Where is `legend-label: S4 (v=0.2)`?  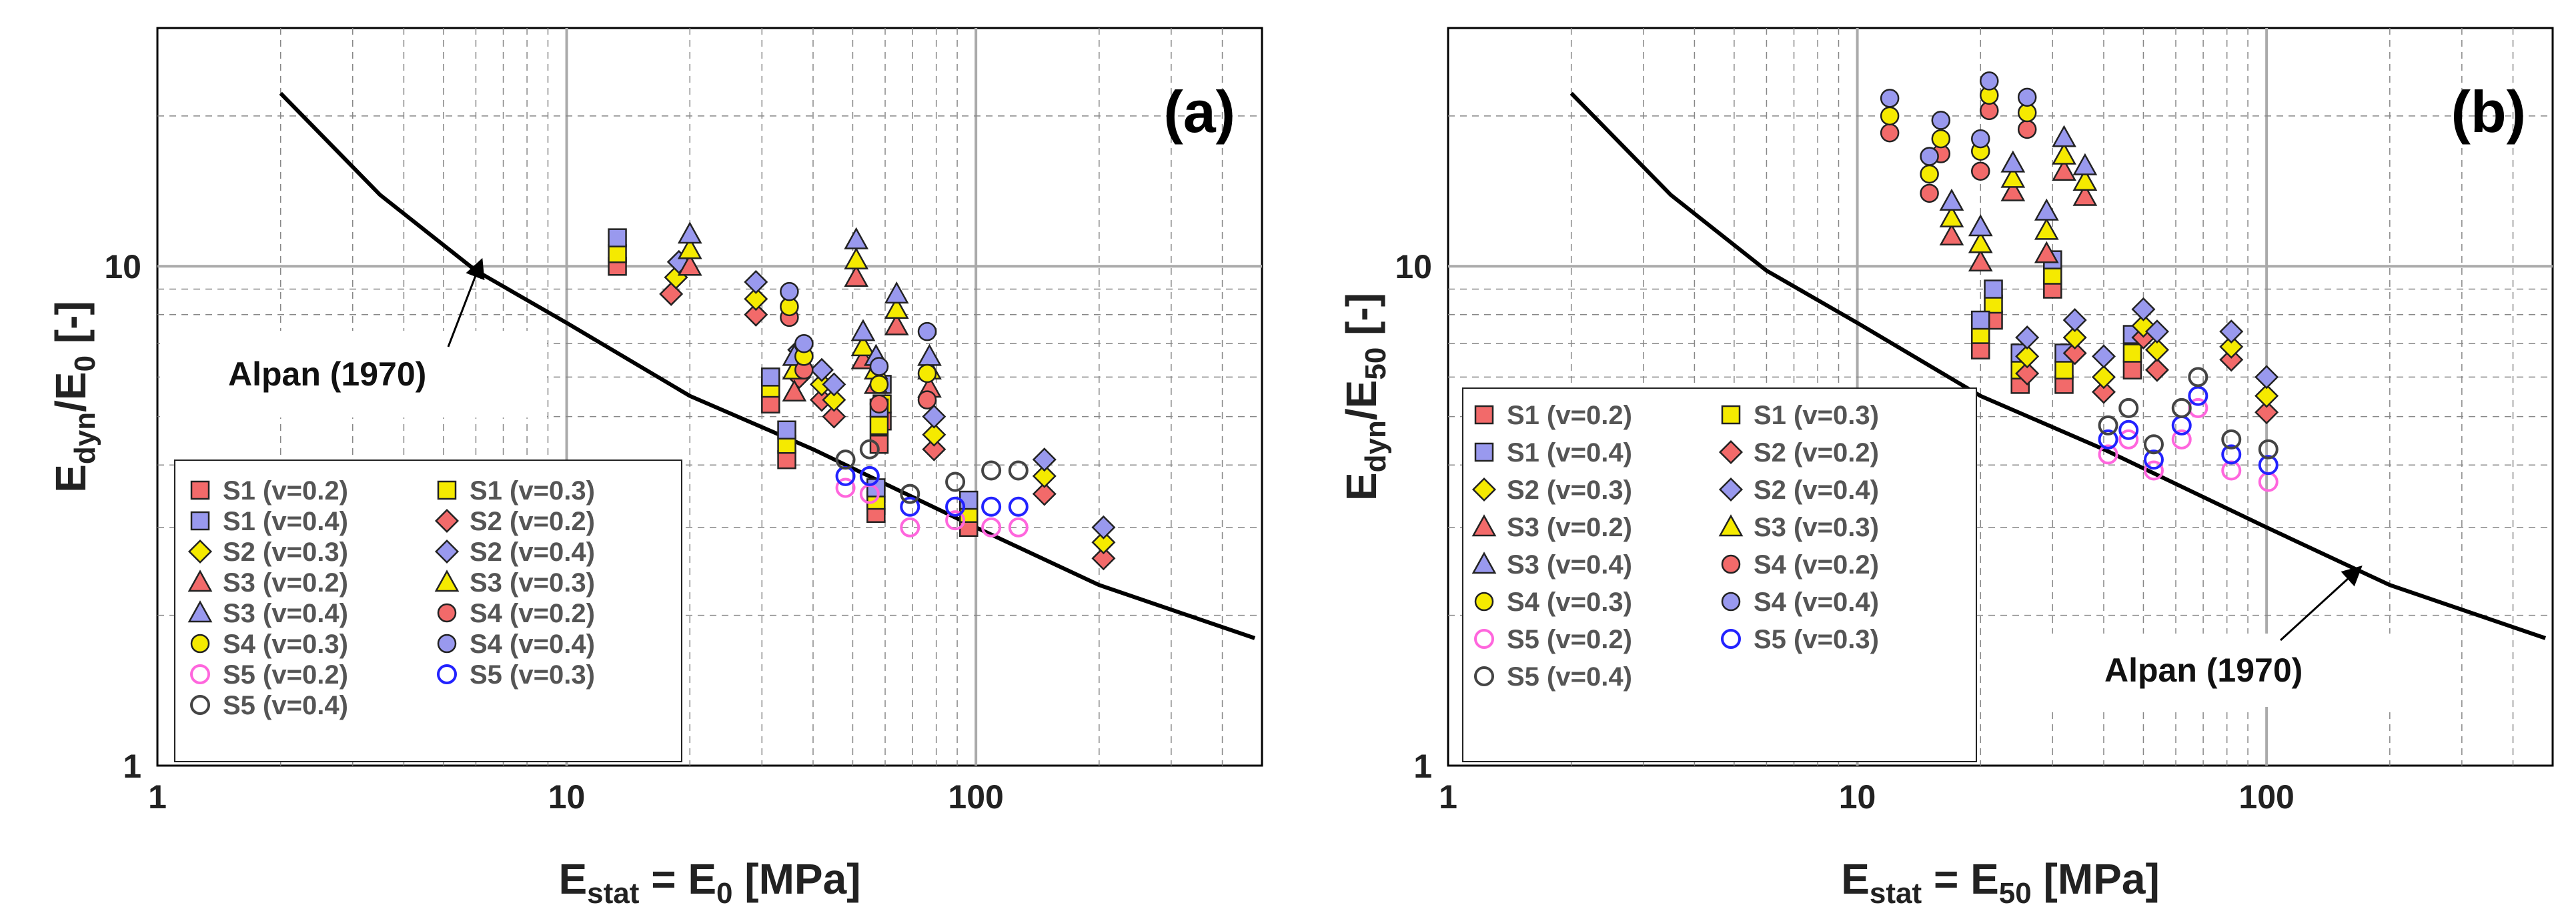 legend-label: S4 (v=0.2) is located at coordinates (532, 613).